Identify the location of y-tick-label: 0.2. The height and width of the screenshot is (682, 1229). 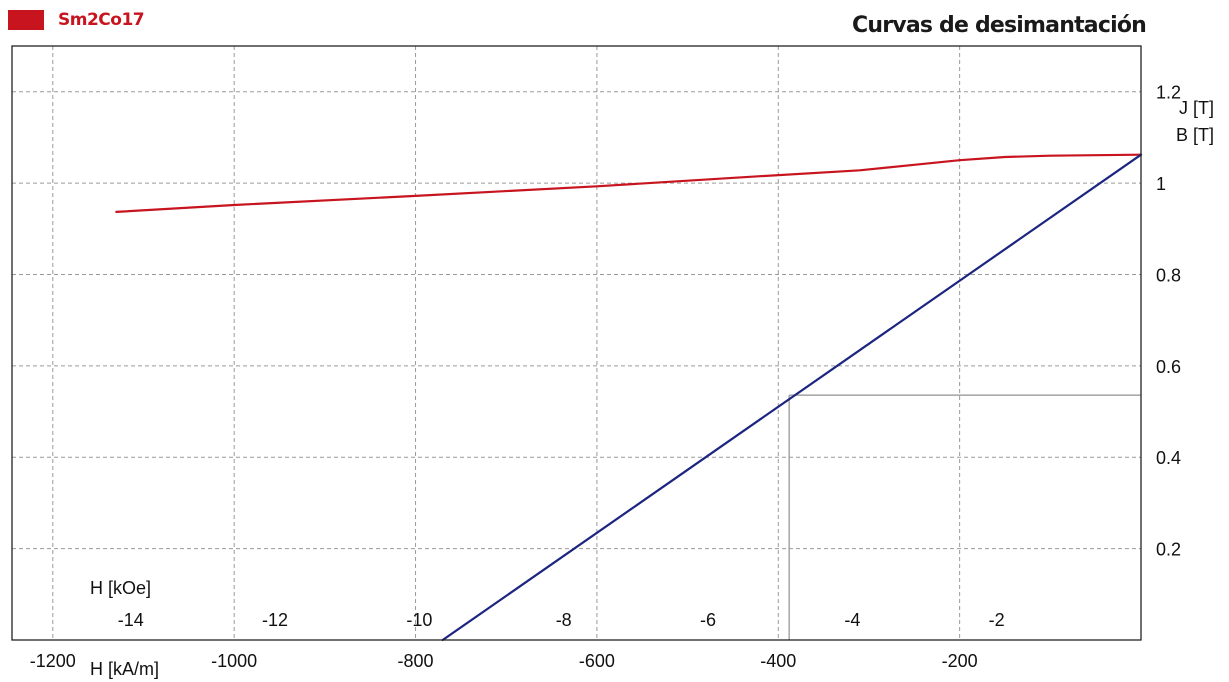
(1168, 550).